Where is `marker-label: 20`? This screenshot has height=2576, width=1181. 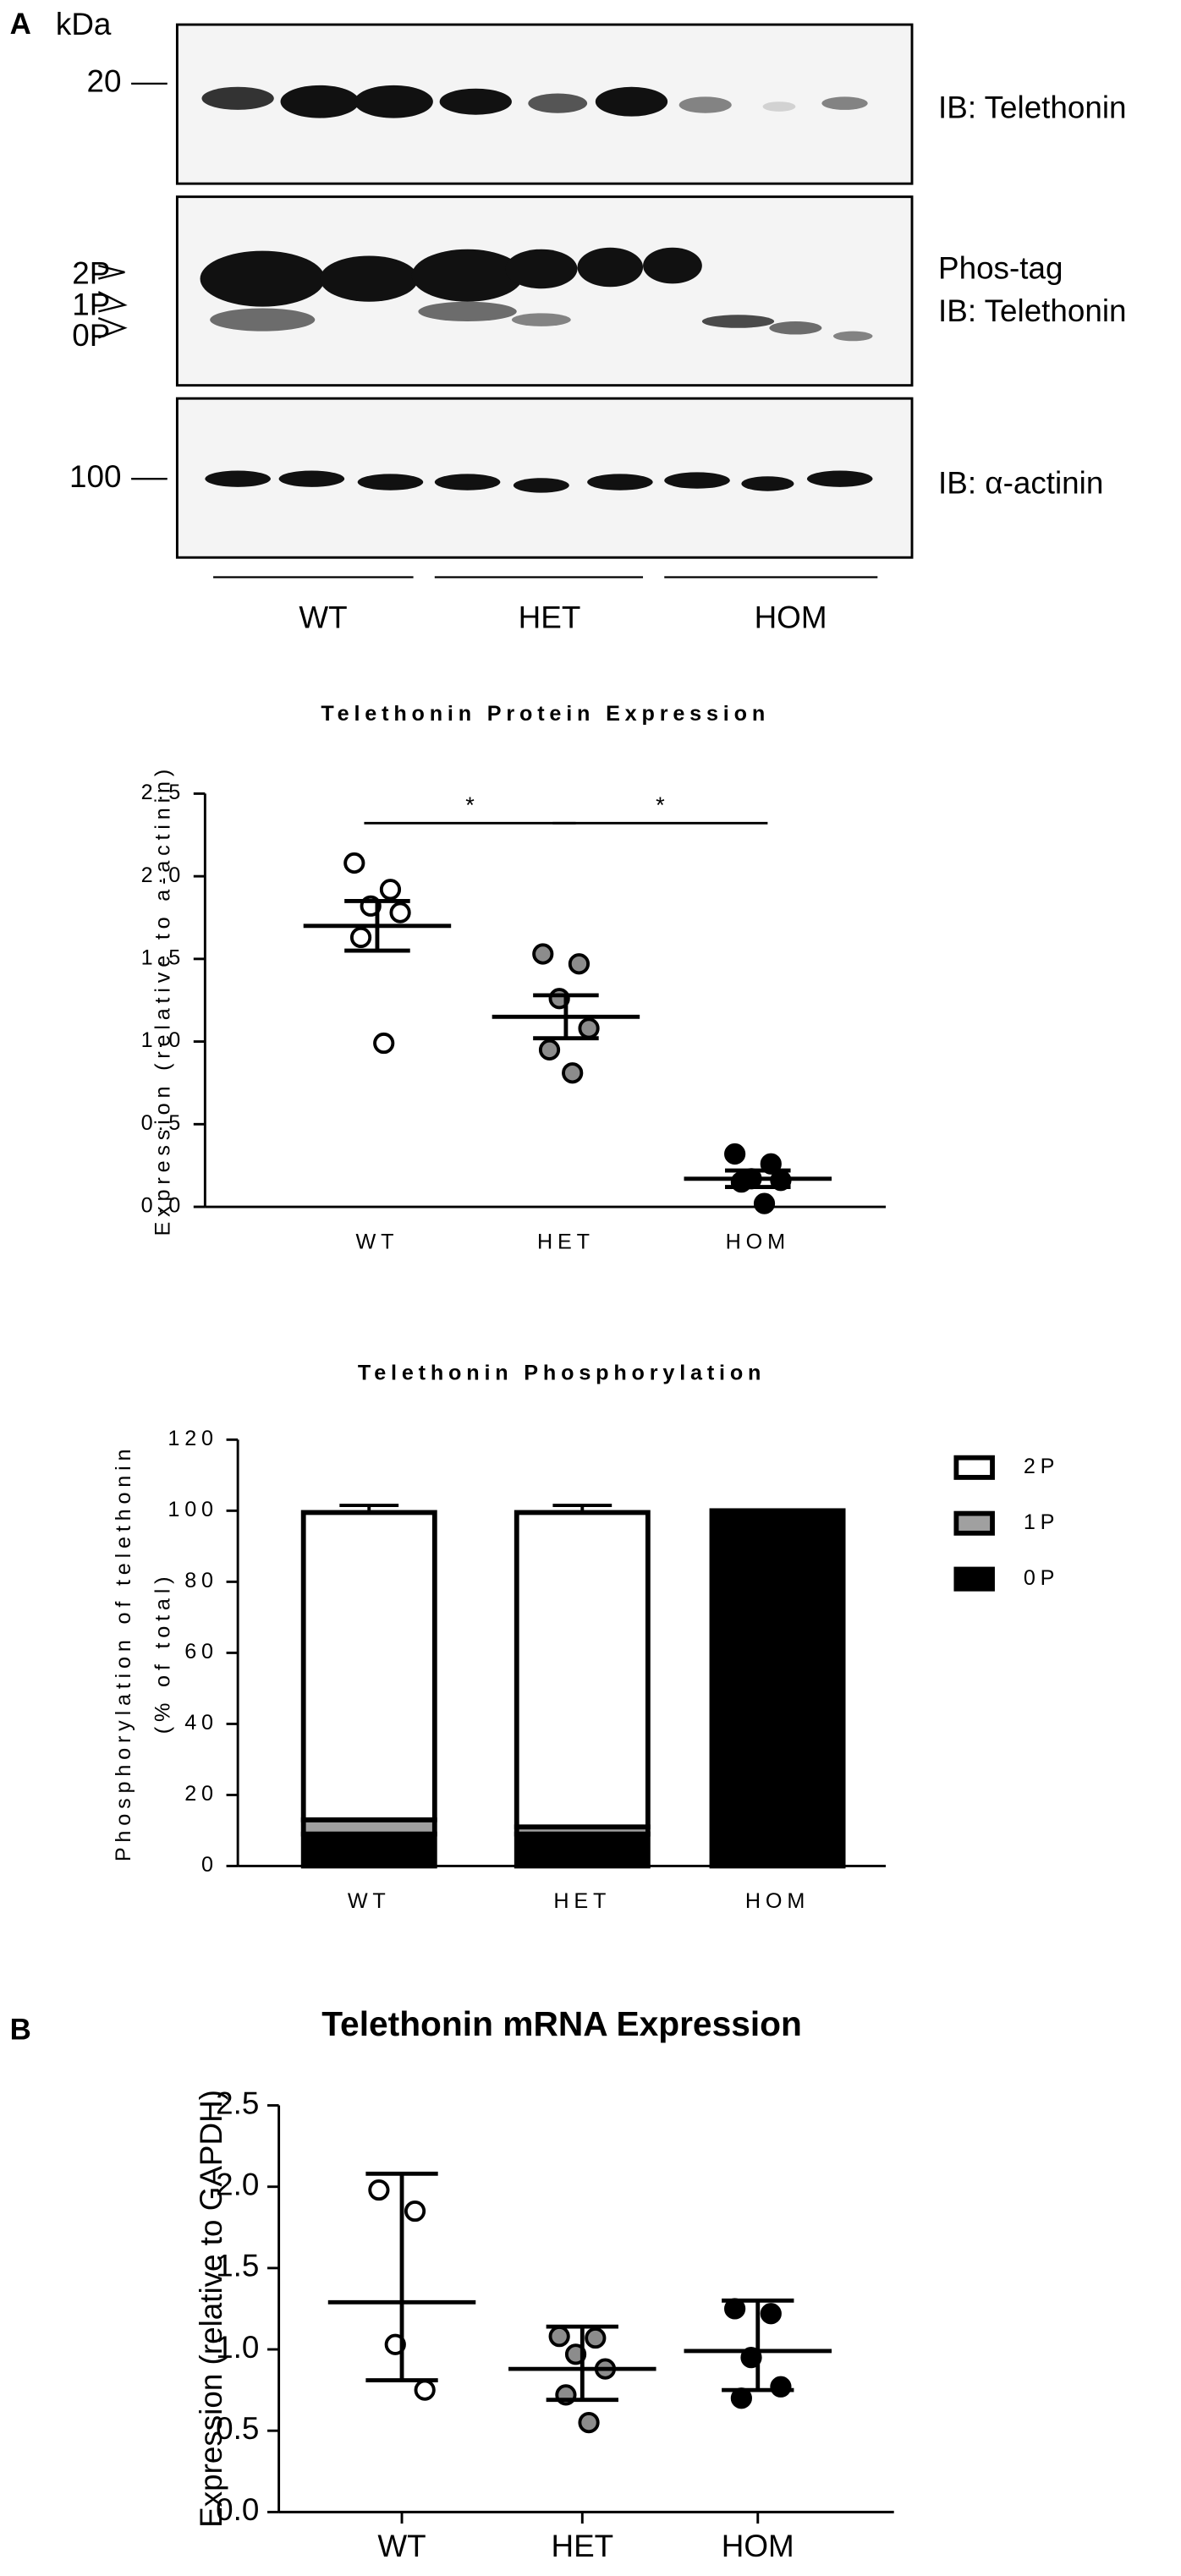
marker-label: 20 is located at coordinates (105, 81).